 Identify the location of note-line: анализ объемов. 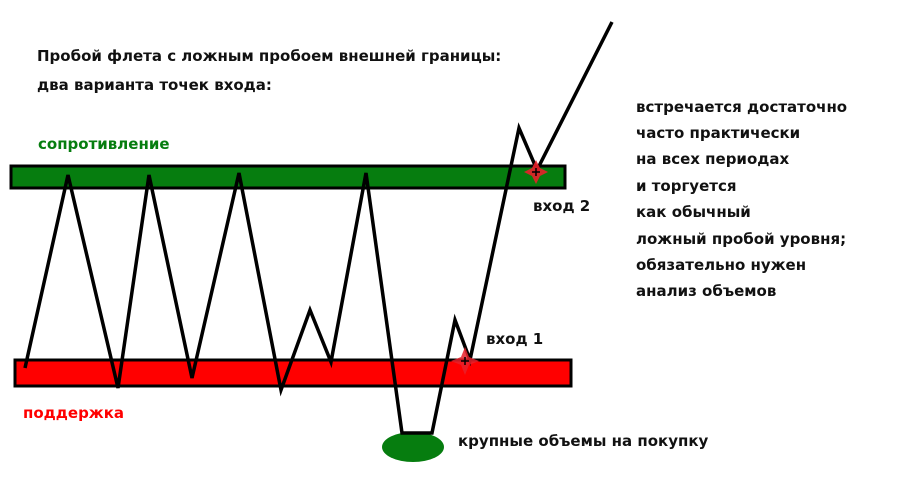
(706, 291).